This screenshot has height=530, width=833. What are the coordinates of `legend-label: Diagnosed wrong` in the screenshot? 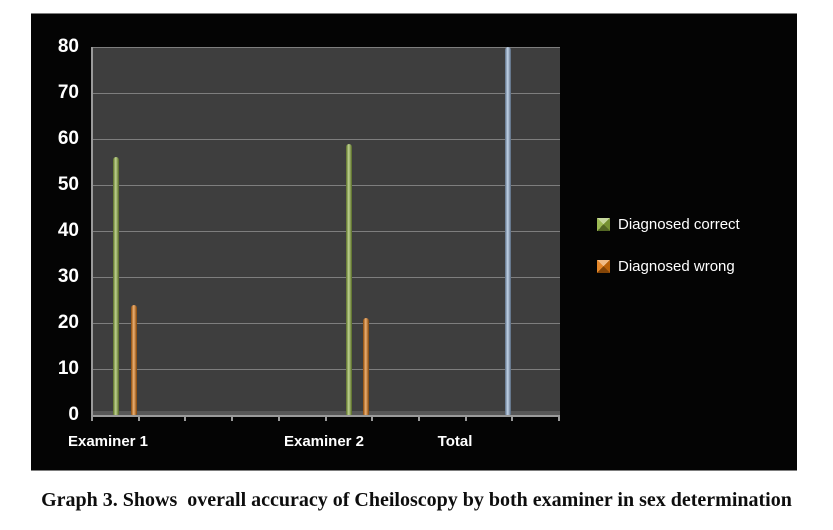 It's located at (676, 266).